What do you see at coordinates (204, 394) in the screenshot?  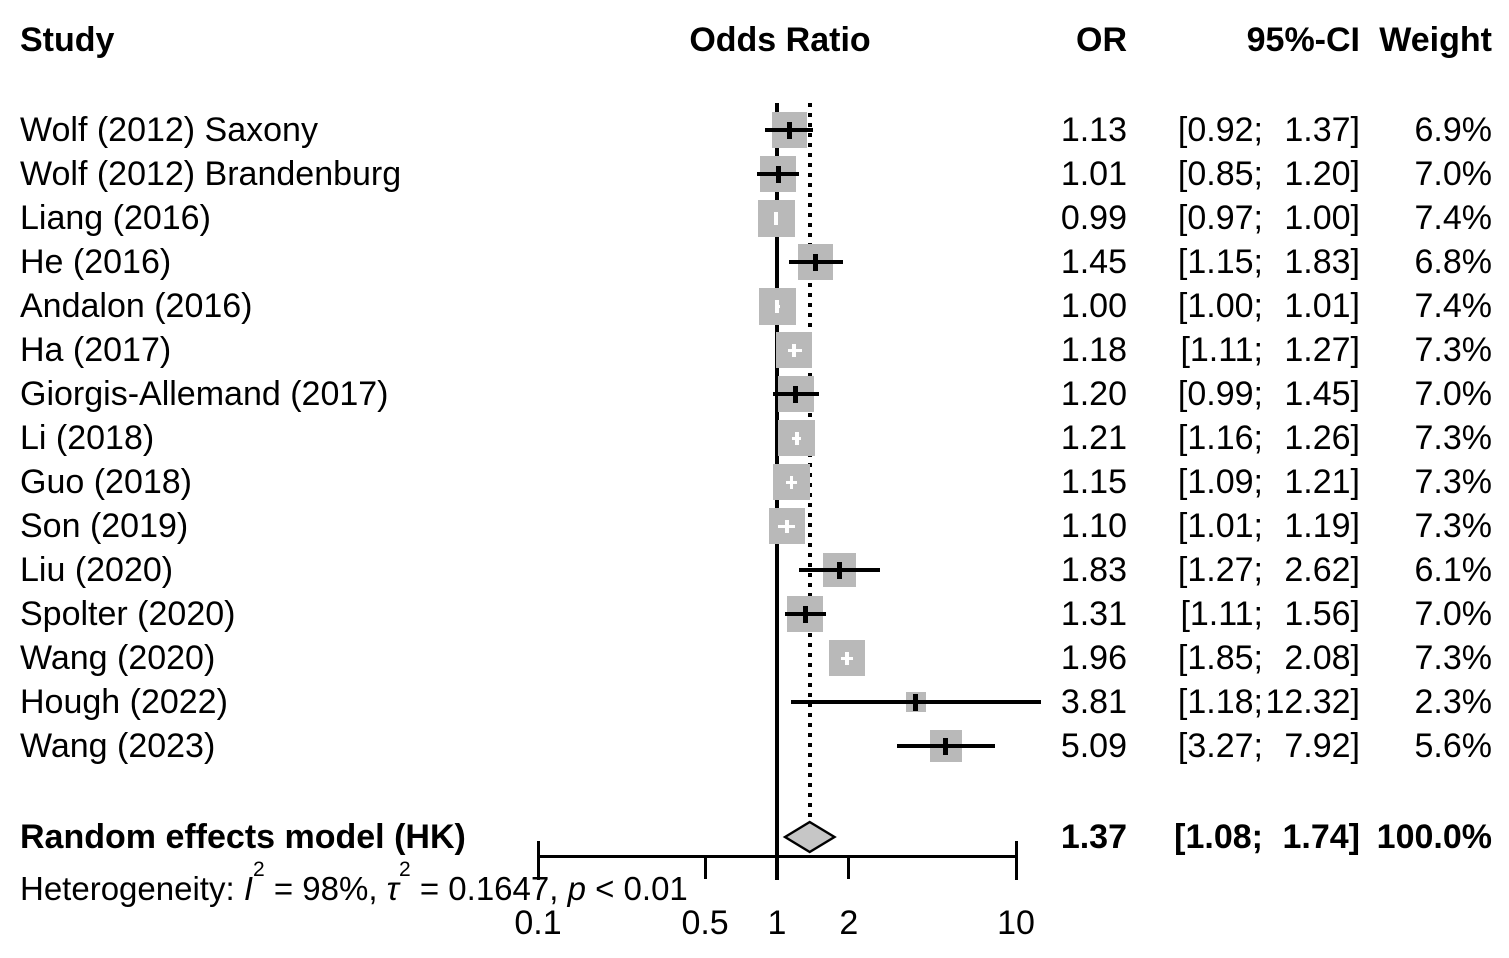 I see `study-name: Giorgis-Allemand (2017)` at bounding box center [204, 394].